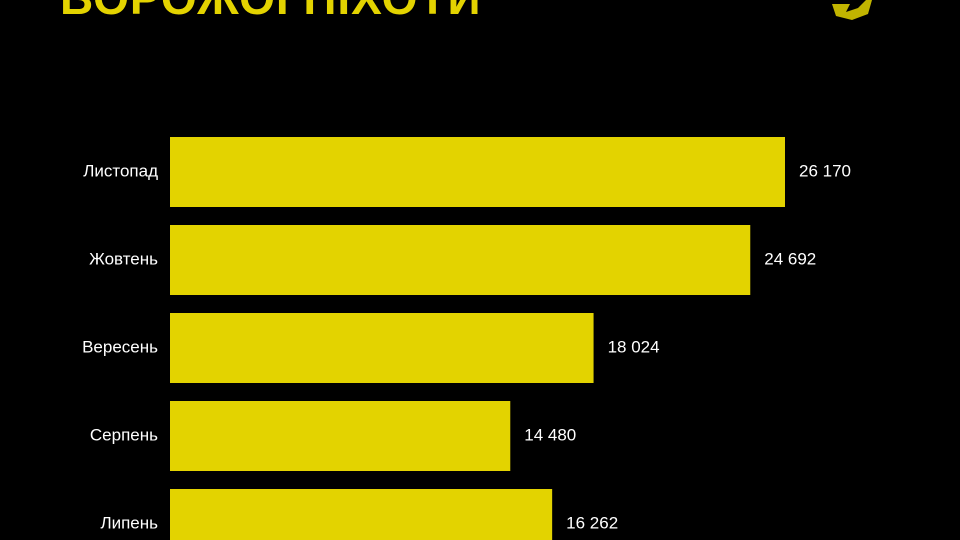 The height and width of the screenshot is (540, 960). Describe the element at coordinates (271, 12) in the screenshot. I see `chart-title: ВОРОЖОЇ ПІХОТИ` at that location.